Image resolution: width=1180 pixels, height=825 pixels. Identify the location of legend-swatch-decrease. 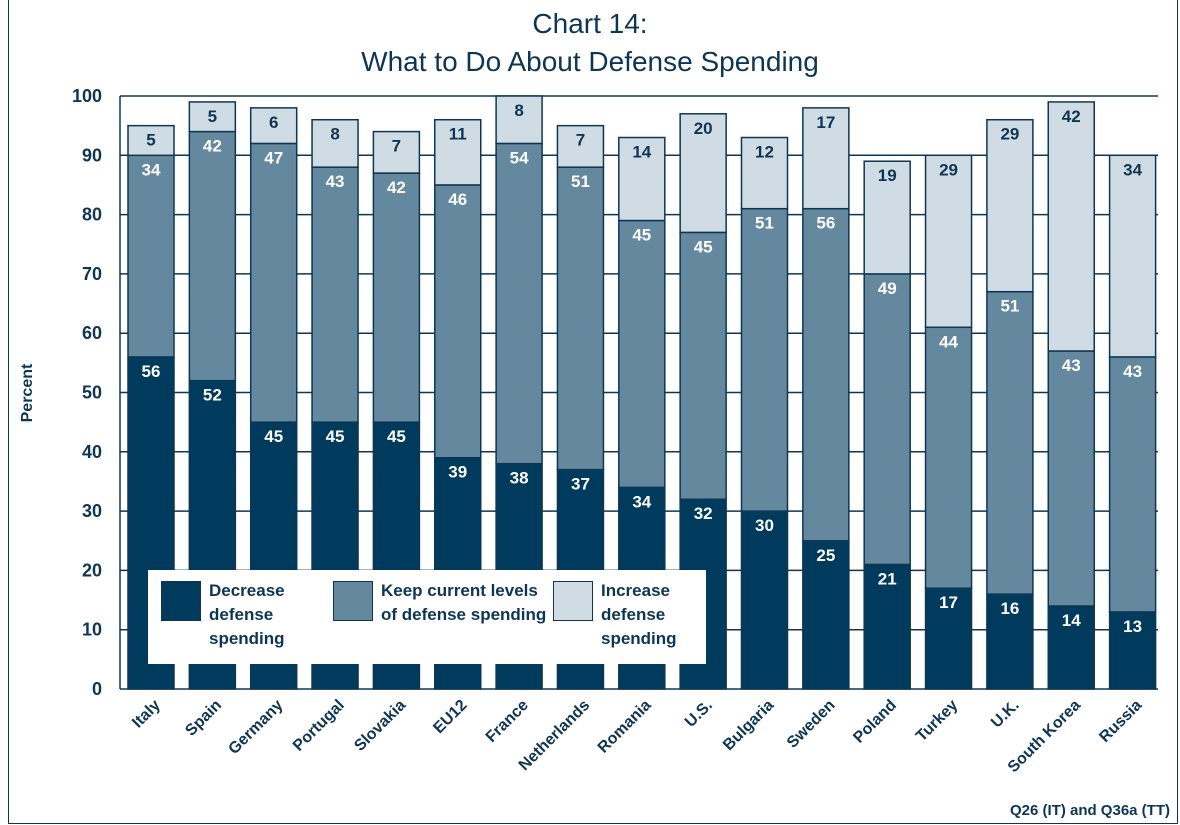
(181, 601).